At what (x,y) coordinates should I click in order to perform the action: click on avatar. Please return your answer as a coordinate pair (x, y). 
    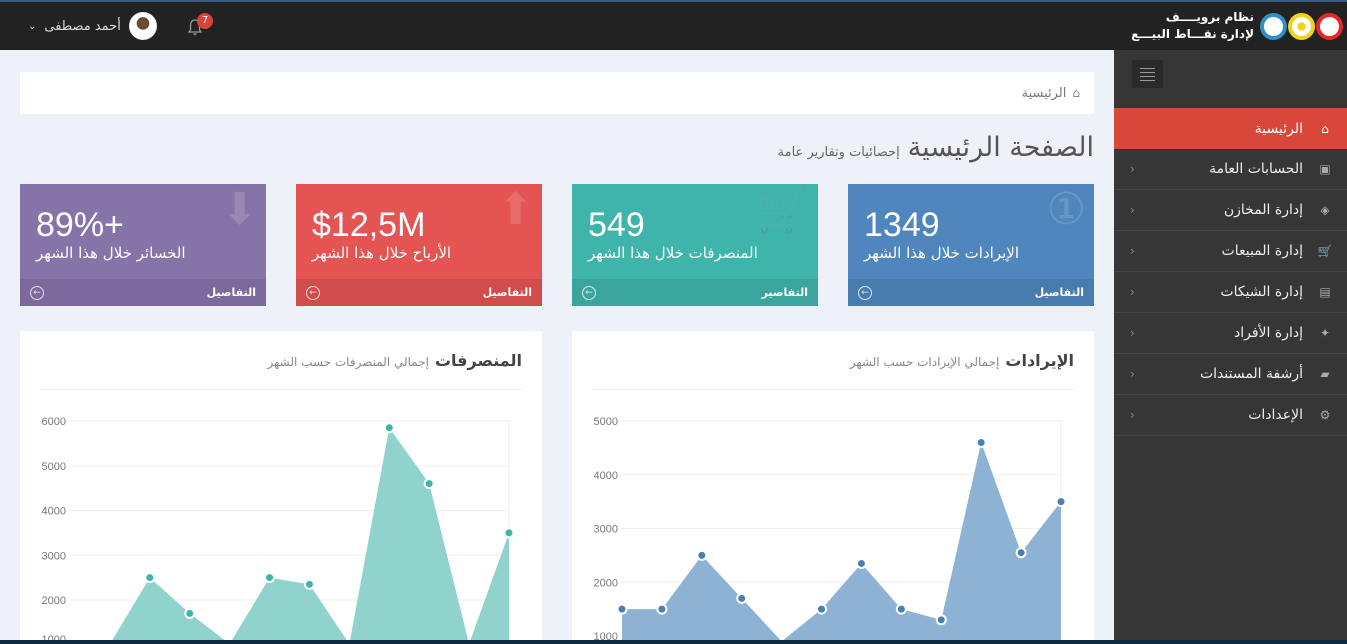
    Looking at the image, I should click on (142, 26).